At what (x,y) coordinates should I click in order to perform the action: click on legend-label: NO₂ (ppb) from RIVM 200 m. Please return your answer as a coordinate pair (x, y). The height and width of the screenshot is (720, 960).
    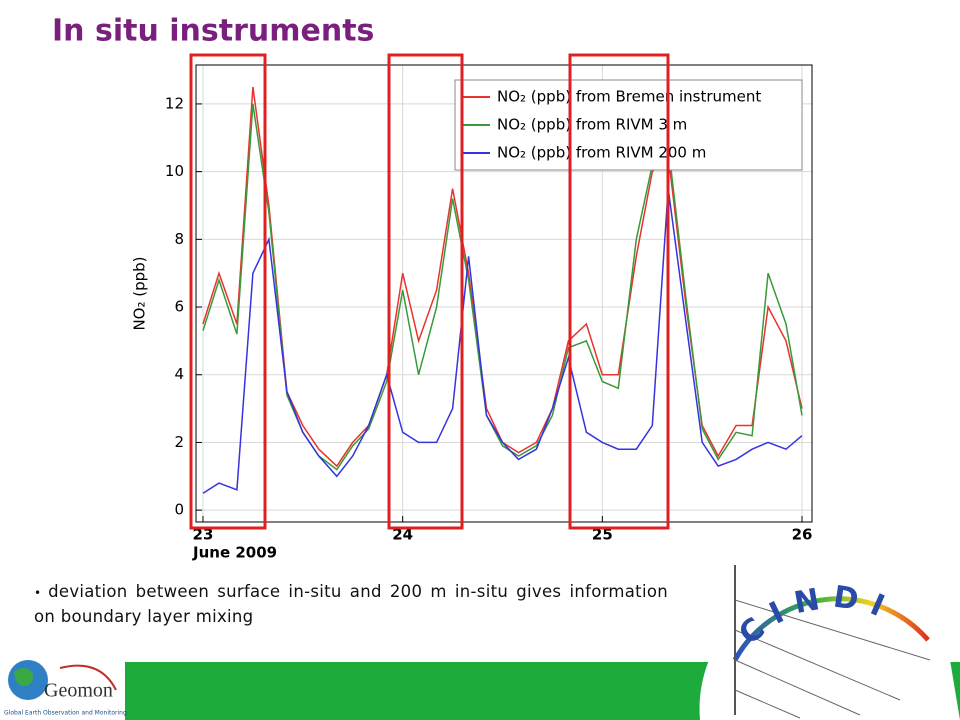
    Looking at the image, I should click on (601, 153).